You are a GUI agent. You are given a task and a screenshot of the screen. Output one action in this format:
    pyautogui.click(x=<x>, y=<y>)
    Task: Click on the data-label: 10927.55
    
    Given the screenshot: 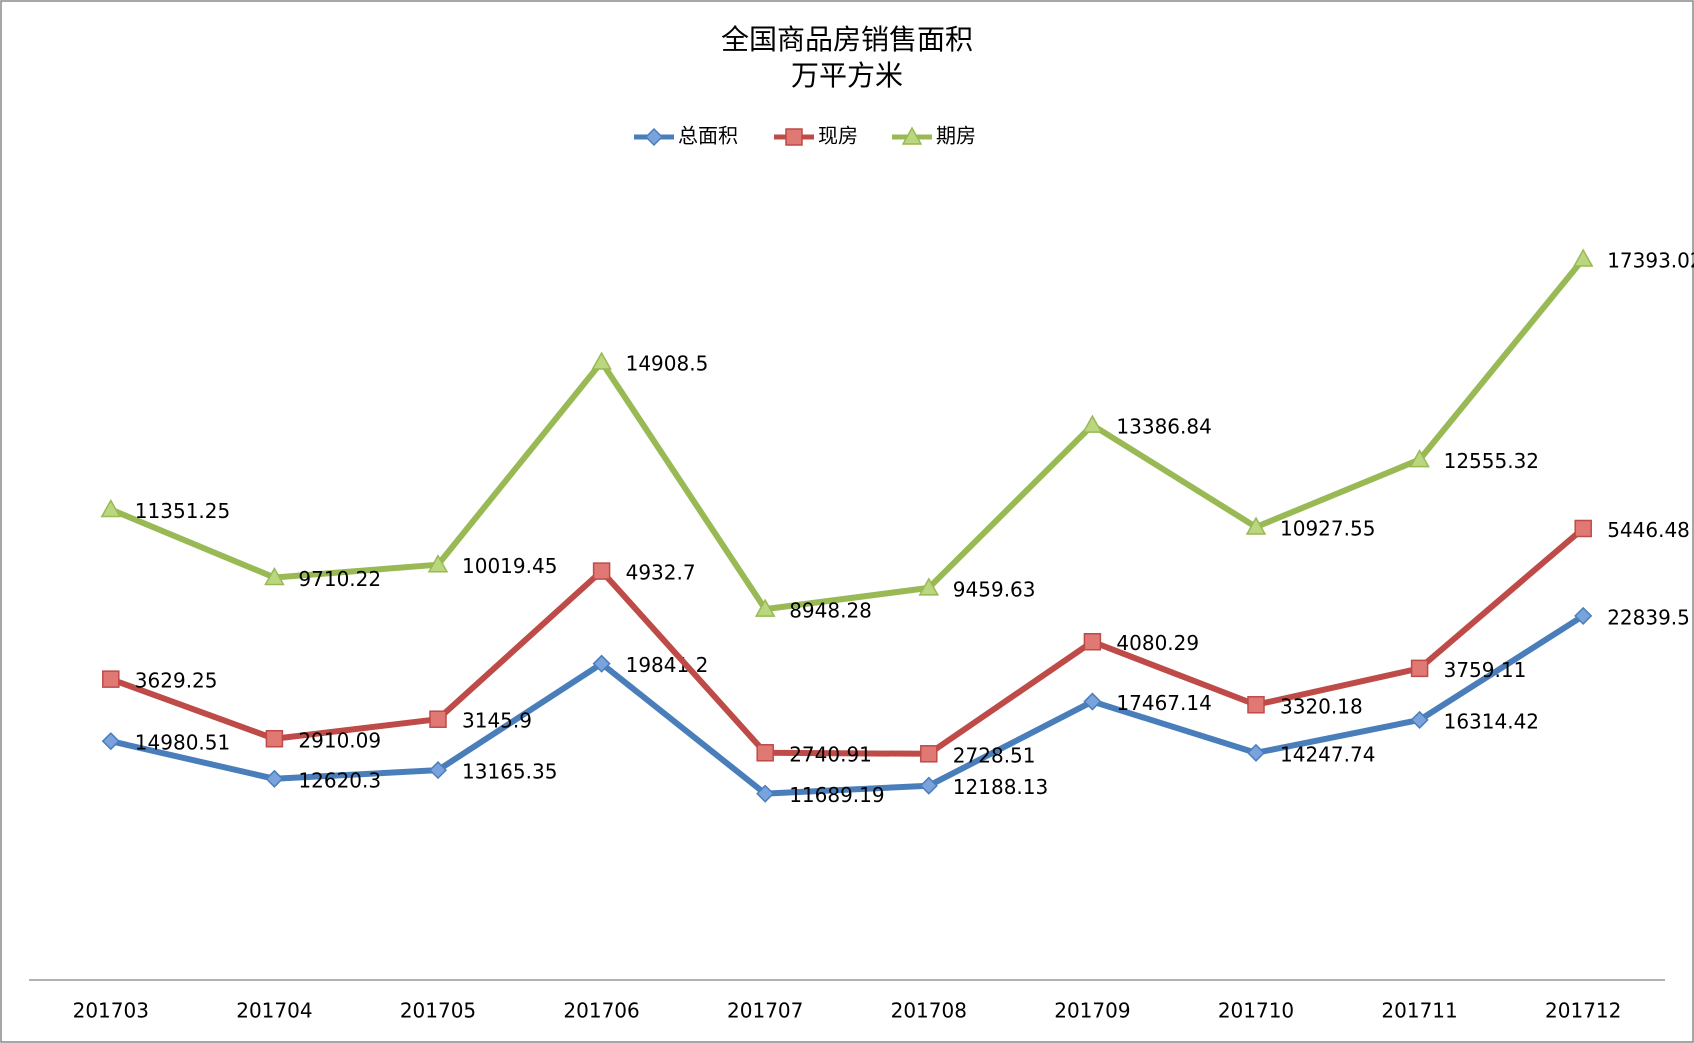 What is the action you would take?
    pyautogui.click(x=1327, y=529)
    